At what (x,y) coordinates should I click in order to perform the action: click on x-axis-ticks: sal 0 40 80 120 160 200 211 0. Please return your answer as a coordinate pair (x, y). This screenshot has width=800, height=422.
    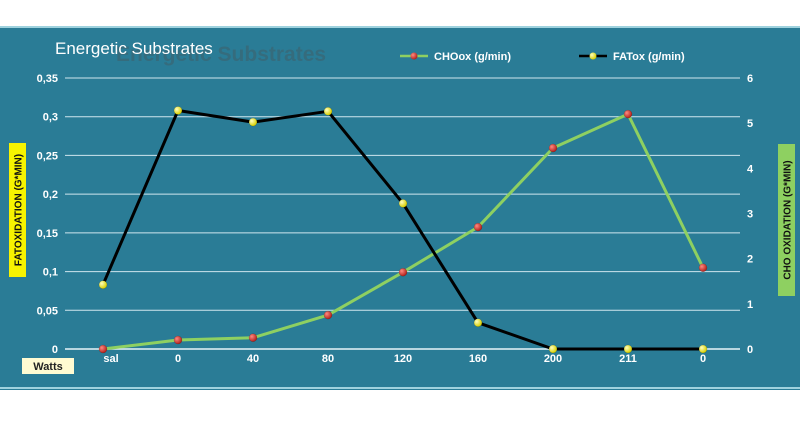
    Looking at the image, I should click on (404, 359).